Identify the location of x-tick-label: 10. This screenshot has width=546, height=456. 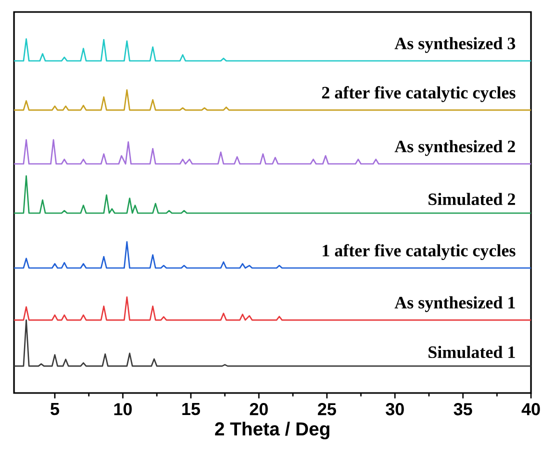
(123, 409).